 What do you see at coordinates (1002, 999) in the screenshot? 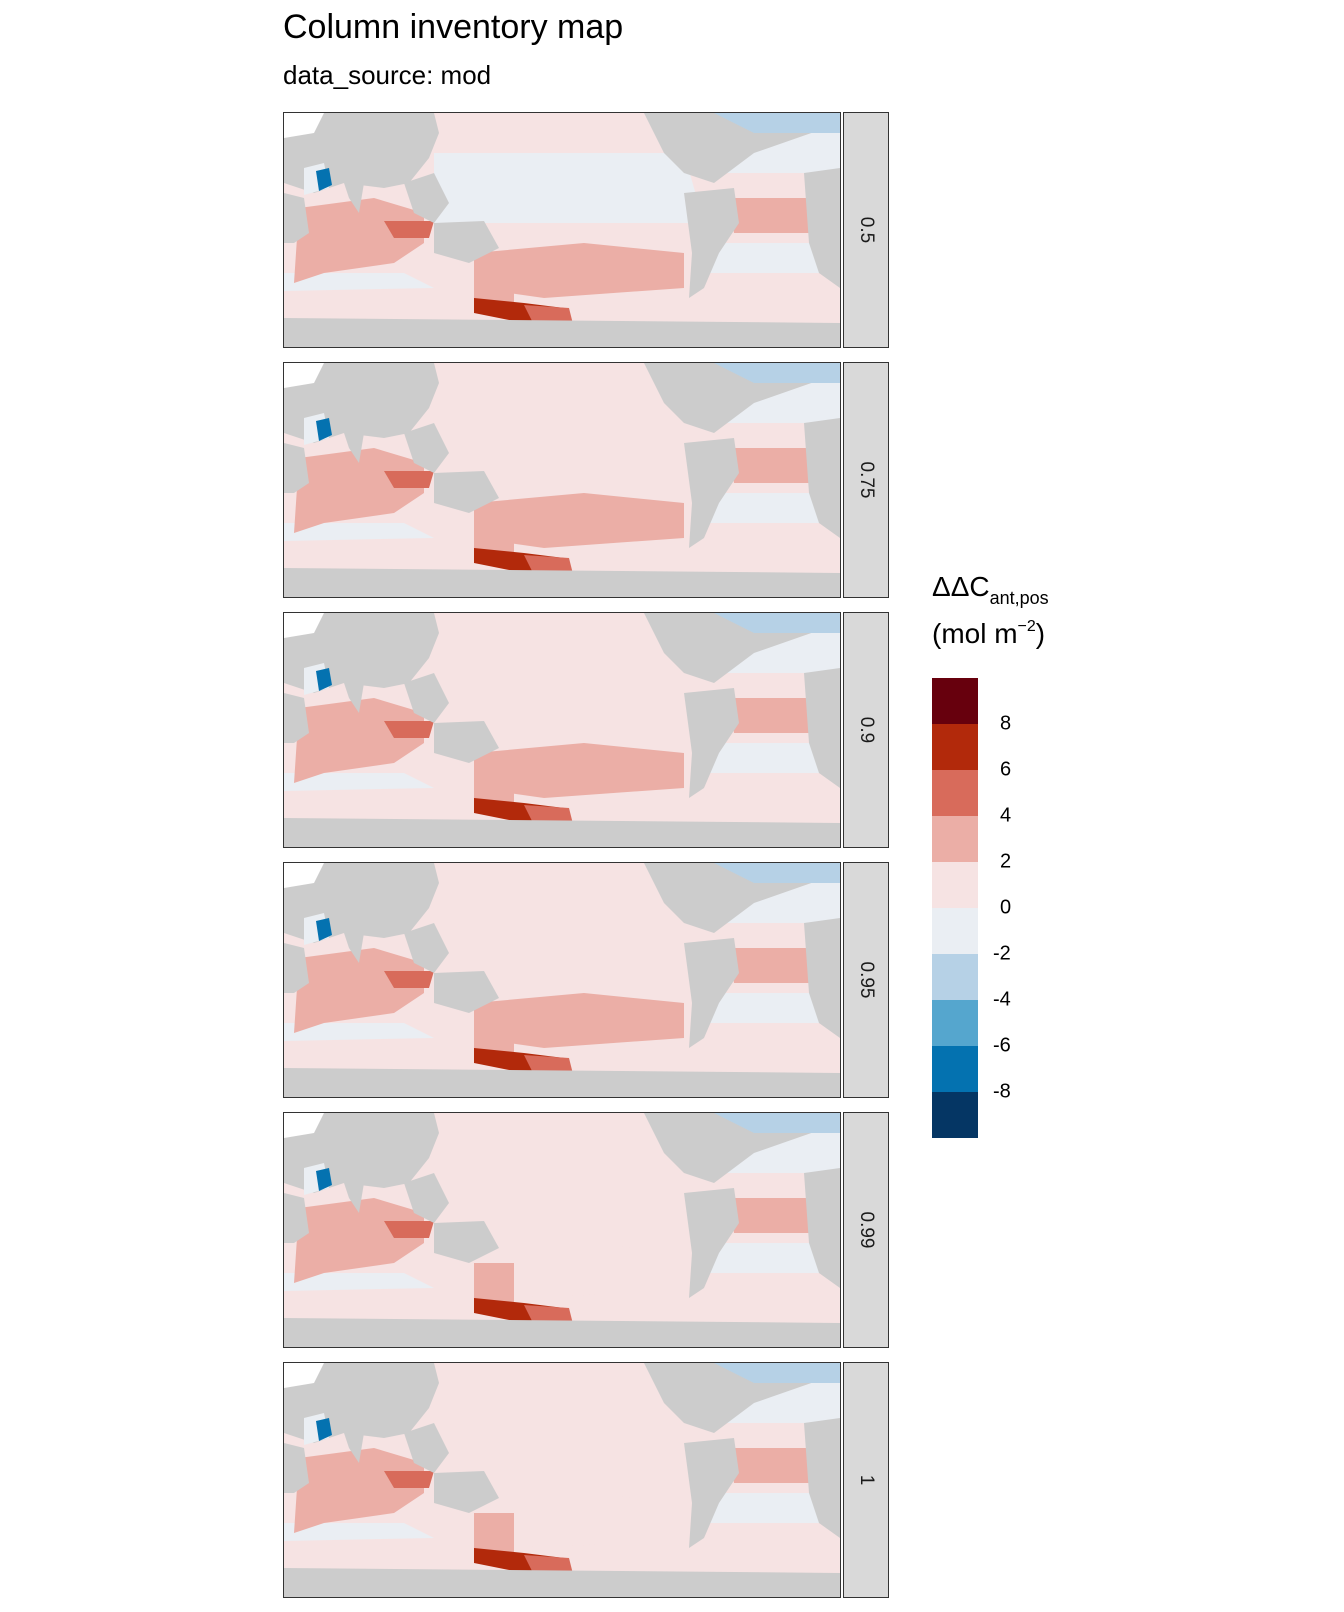
I see `colorbar-tick-label: -4` at bounding box center [1002, 999].